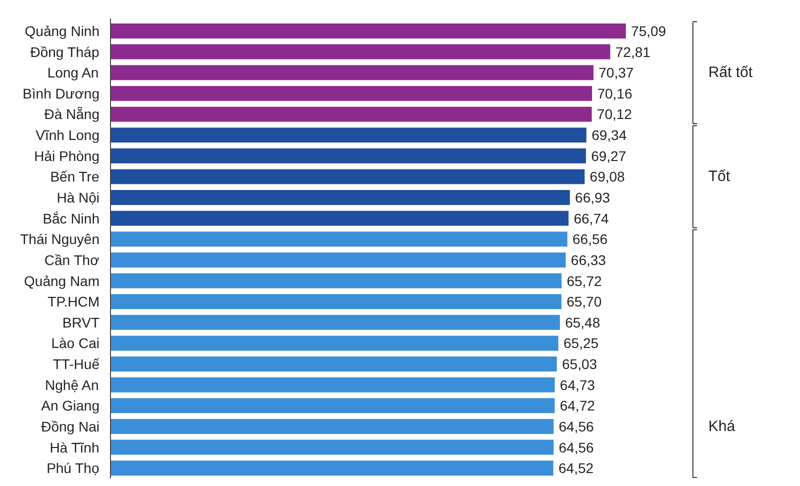  Describe the element at coordinates (592, 198) in the screenshot. I see `data-label: 66,93` at that location.